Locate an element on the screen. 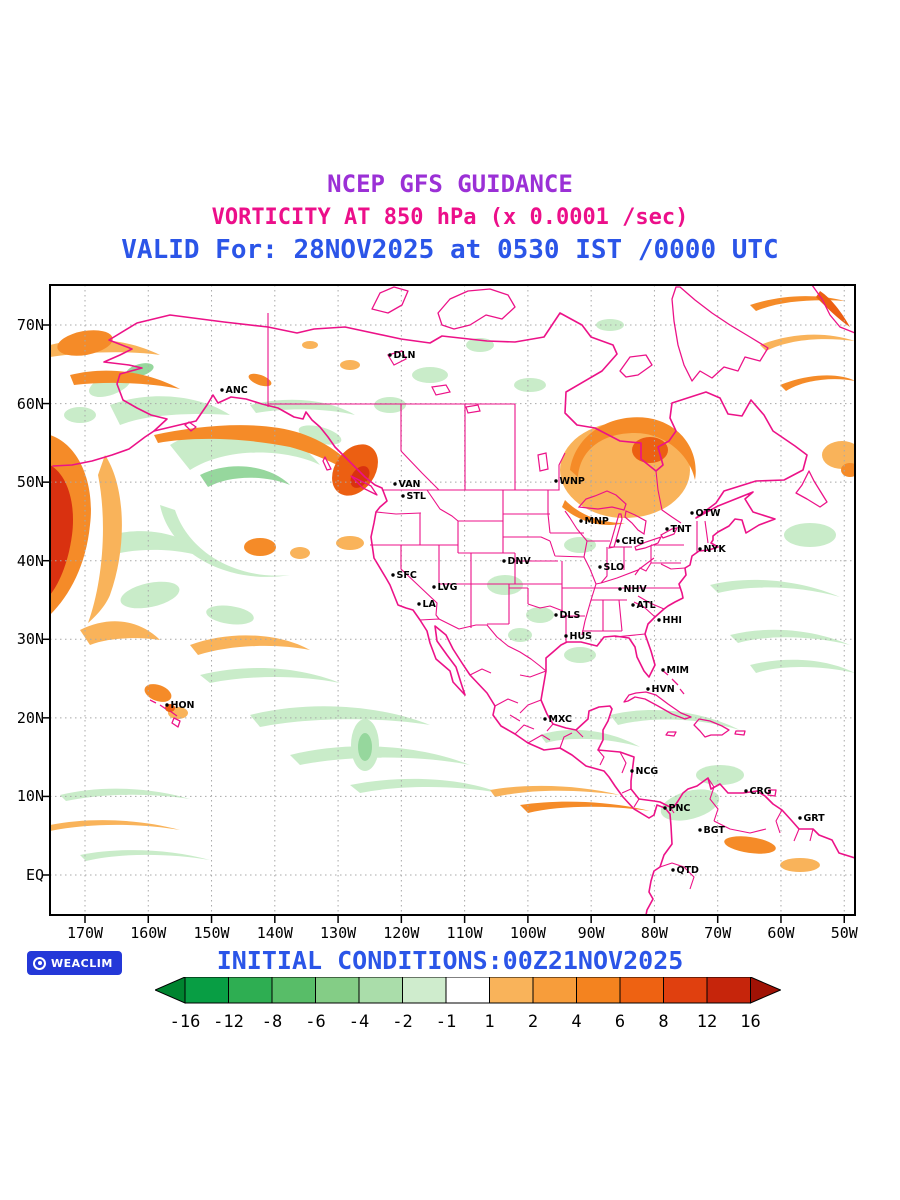  station-label: HHI is located at coordinates (672, 620).